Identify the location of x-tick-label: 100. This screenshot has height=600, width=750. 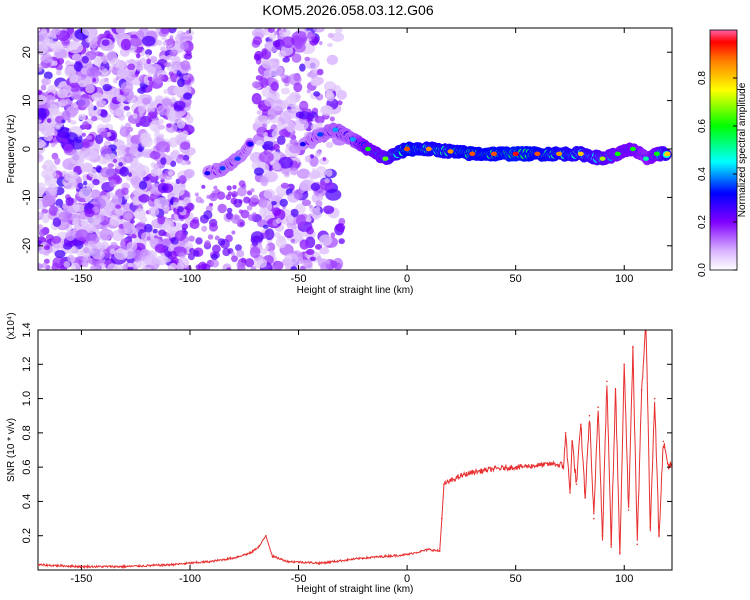
(624, 279).